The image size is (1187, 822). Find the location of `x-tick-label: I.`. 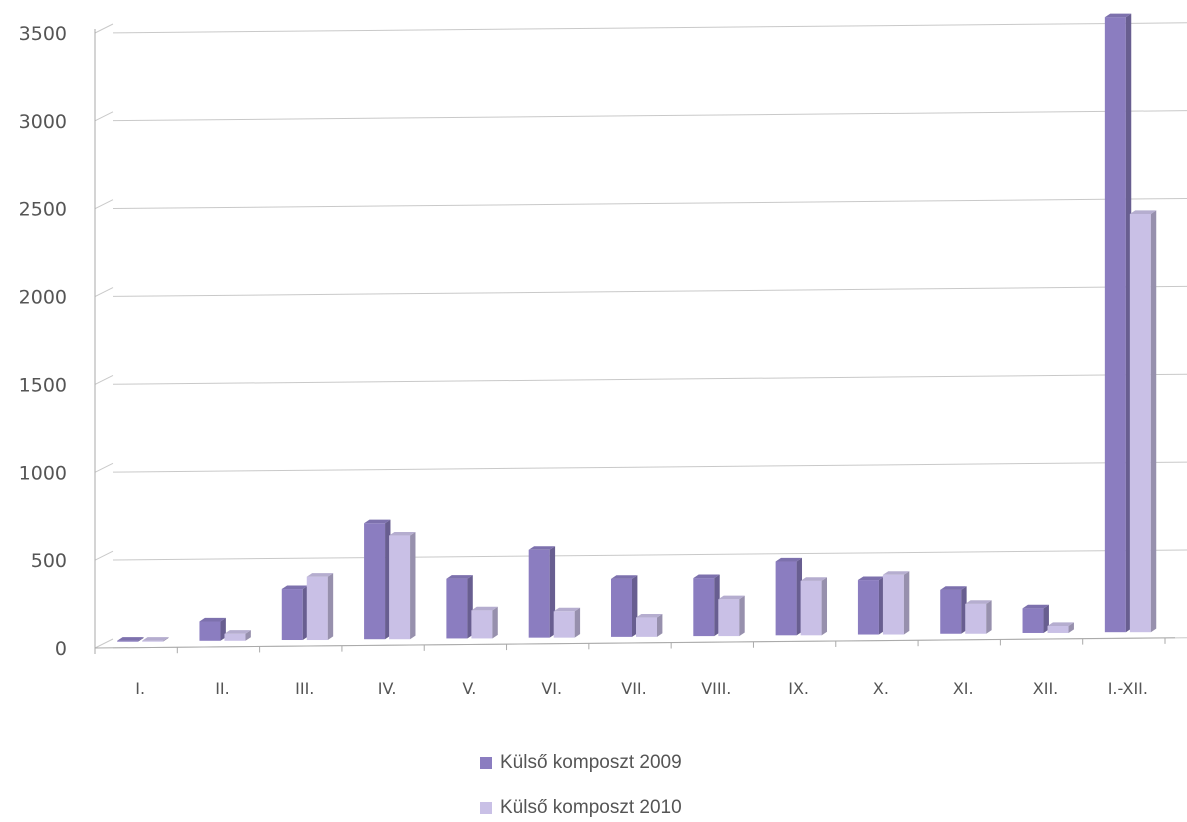

x-tick-label: I. is located at coordinates (140, 688).